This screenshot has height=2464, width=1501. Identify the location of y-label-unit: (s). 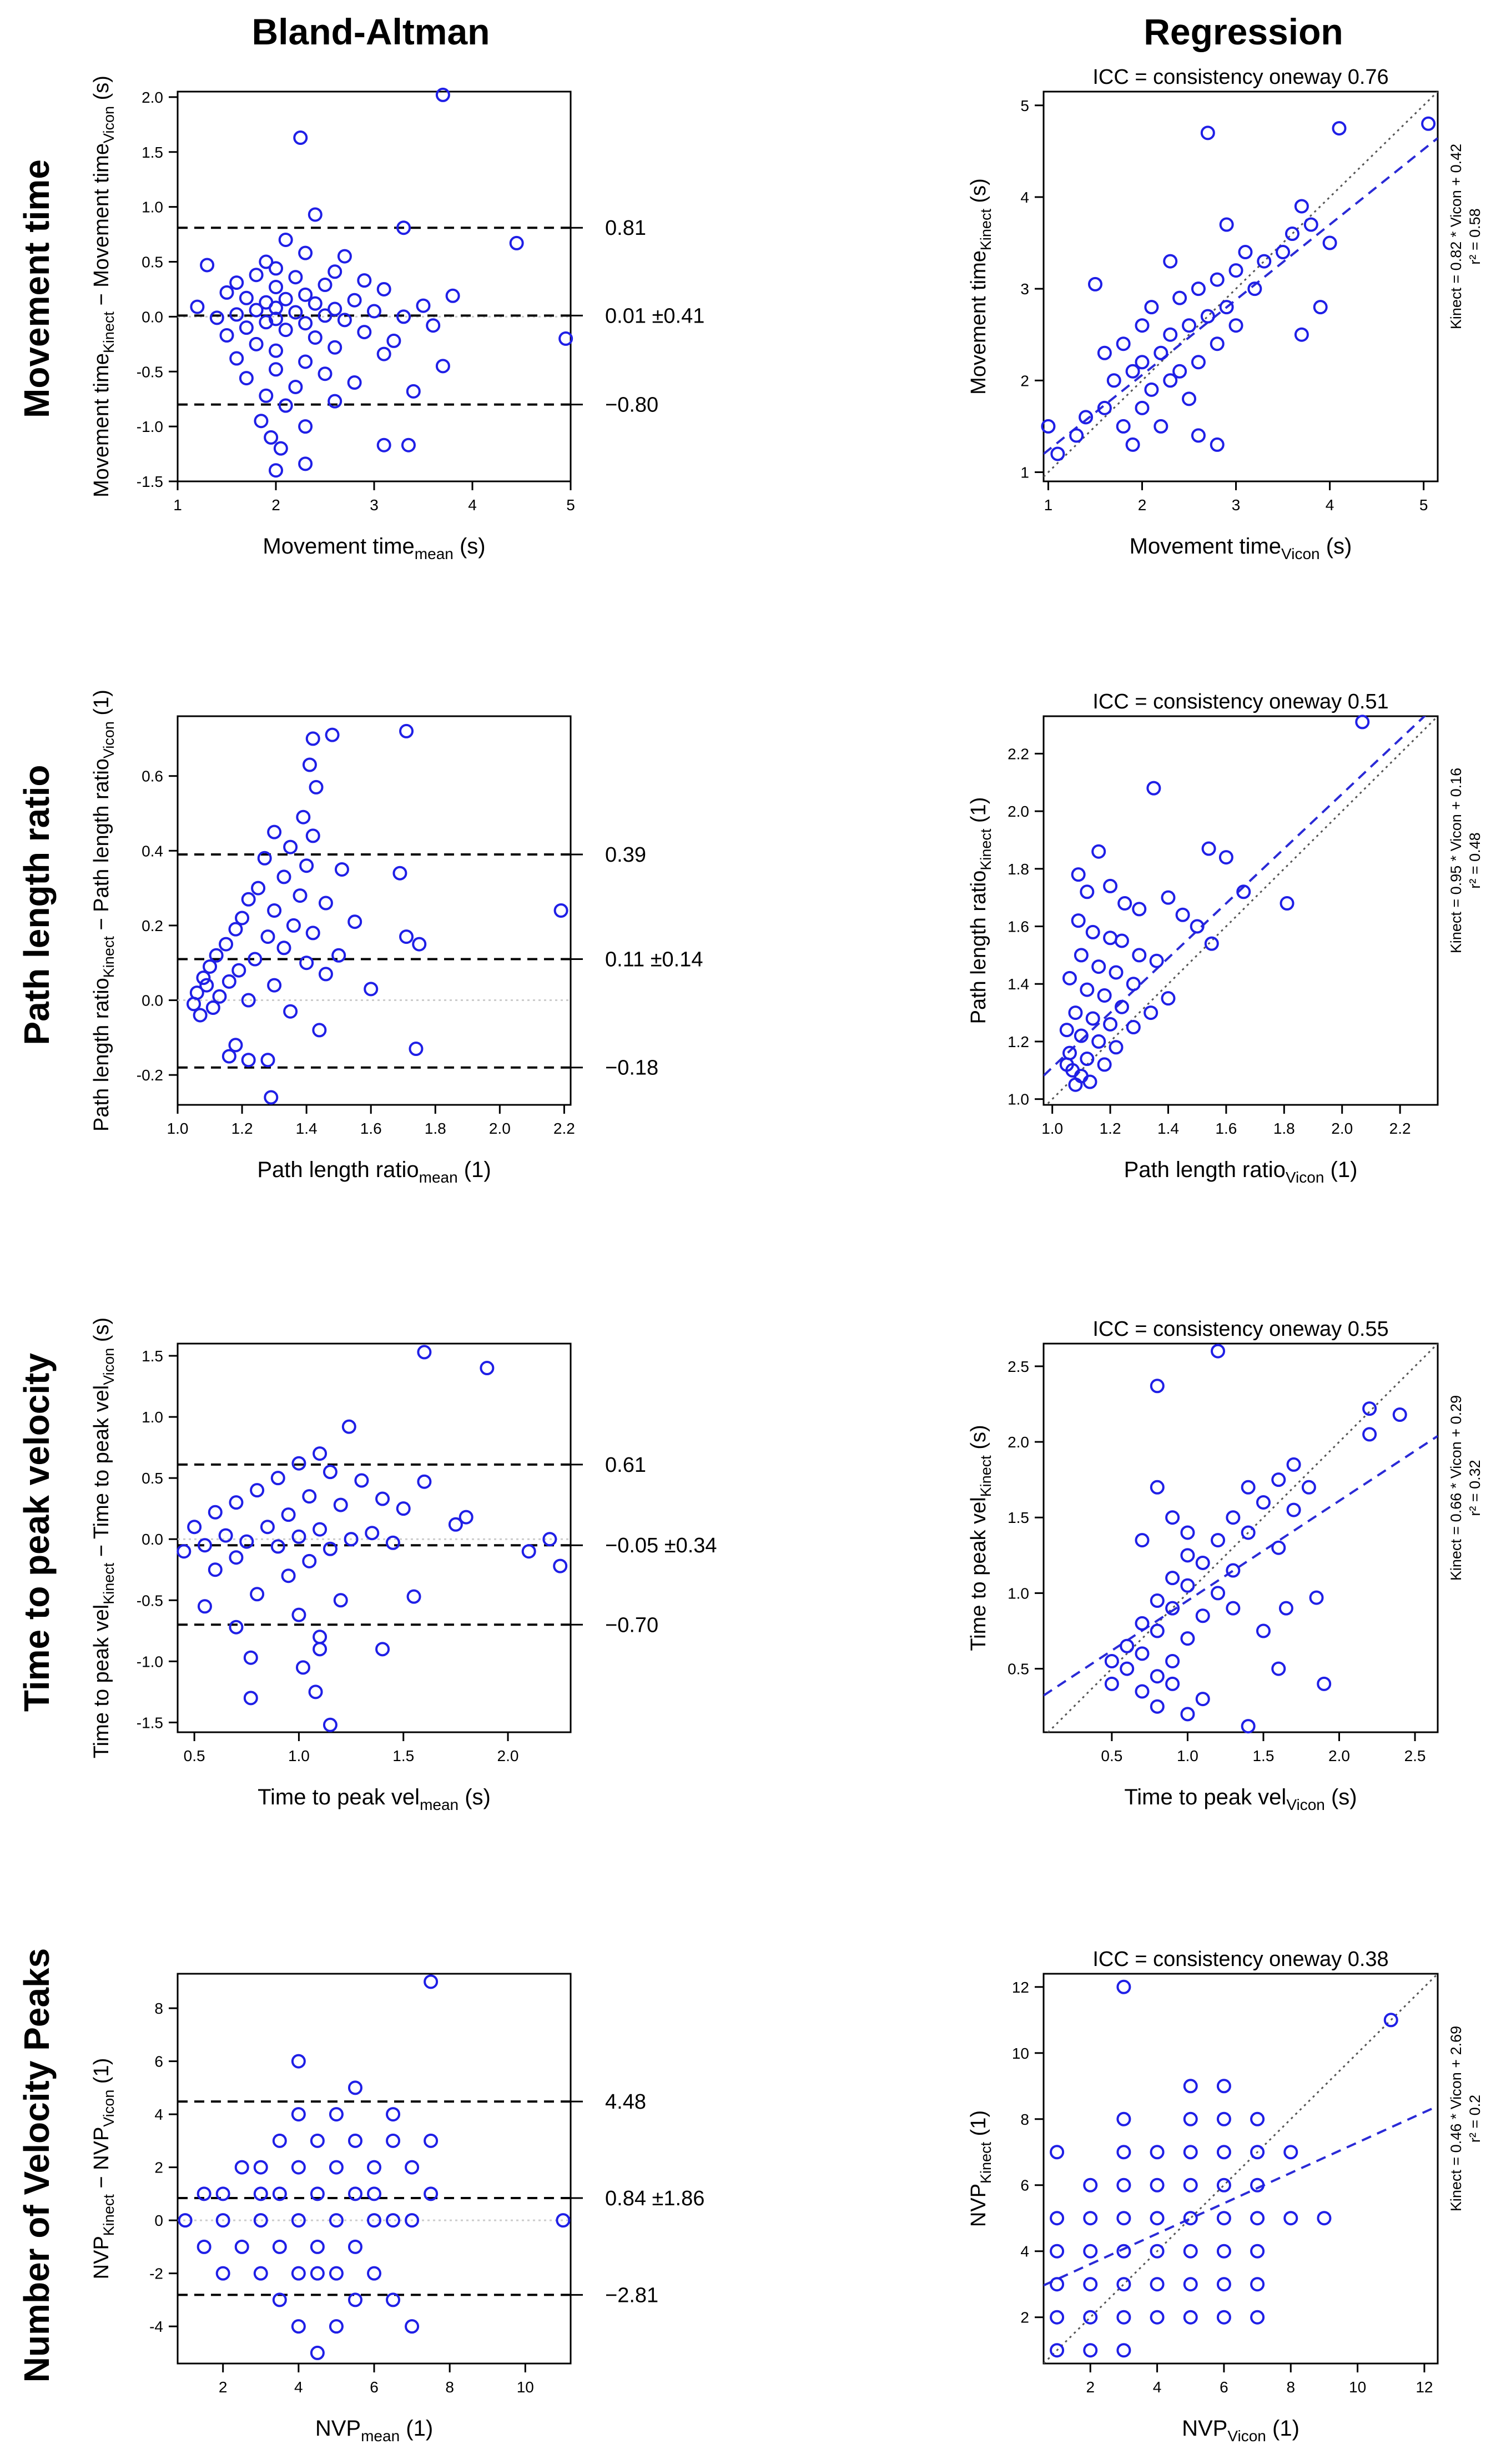
(101, 1333).